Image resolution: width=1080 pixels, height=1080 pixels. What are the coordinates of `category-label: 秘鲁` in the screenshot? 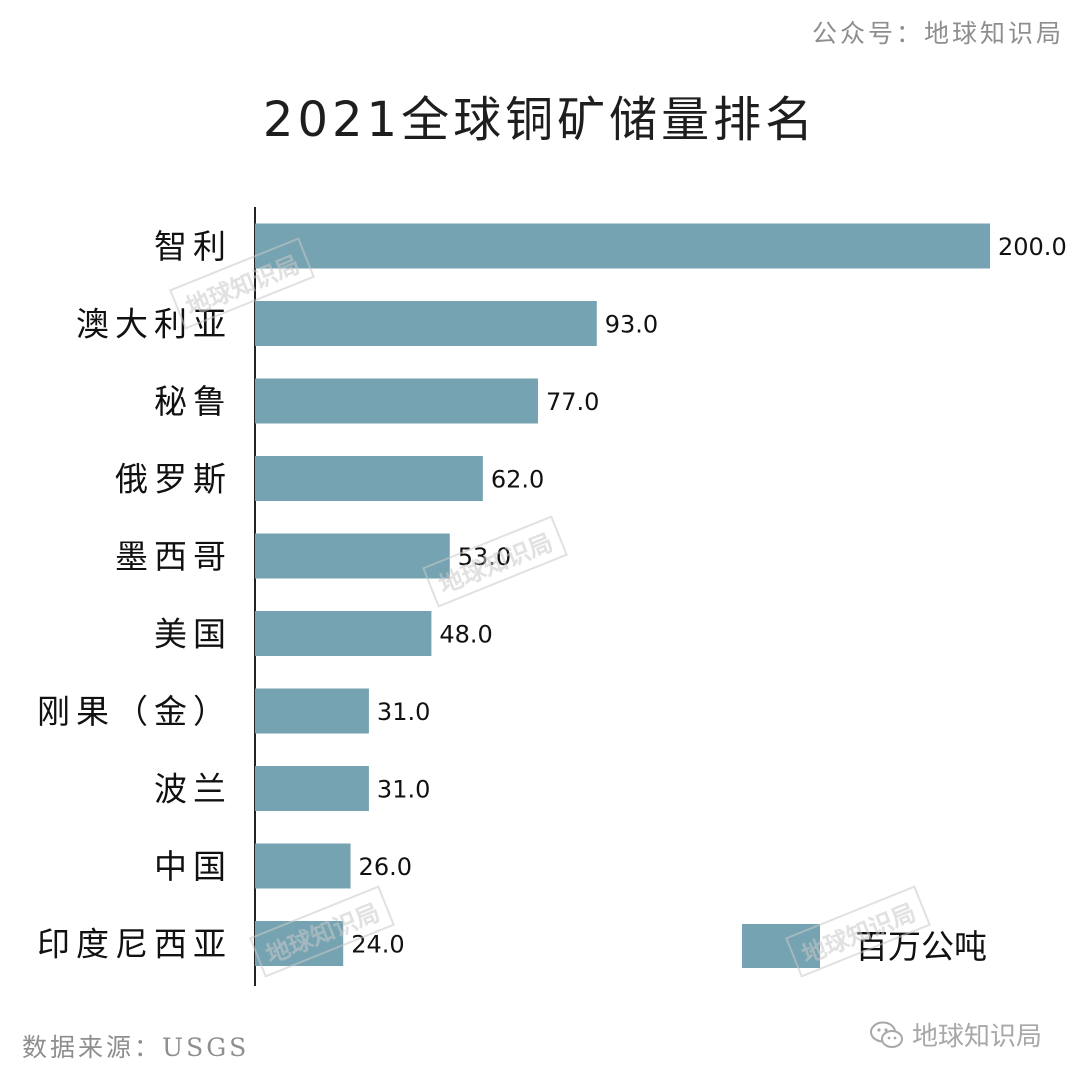 It's located at (193, 401).